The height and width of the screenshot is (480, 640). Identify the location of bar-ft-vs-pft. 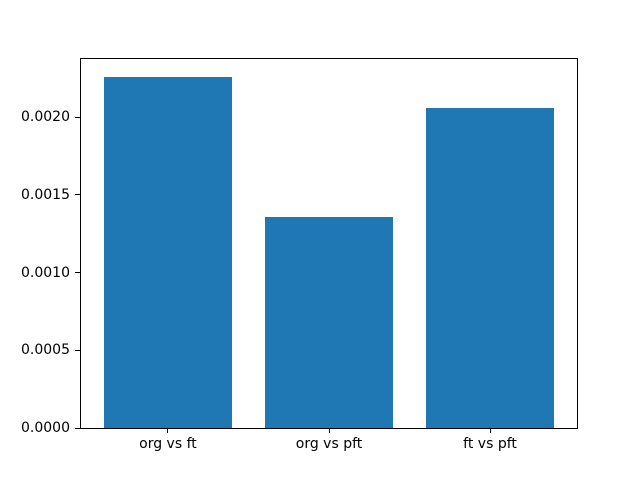
(490, 267).